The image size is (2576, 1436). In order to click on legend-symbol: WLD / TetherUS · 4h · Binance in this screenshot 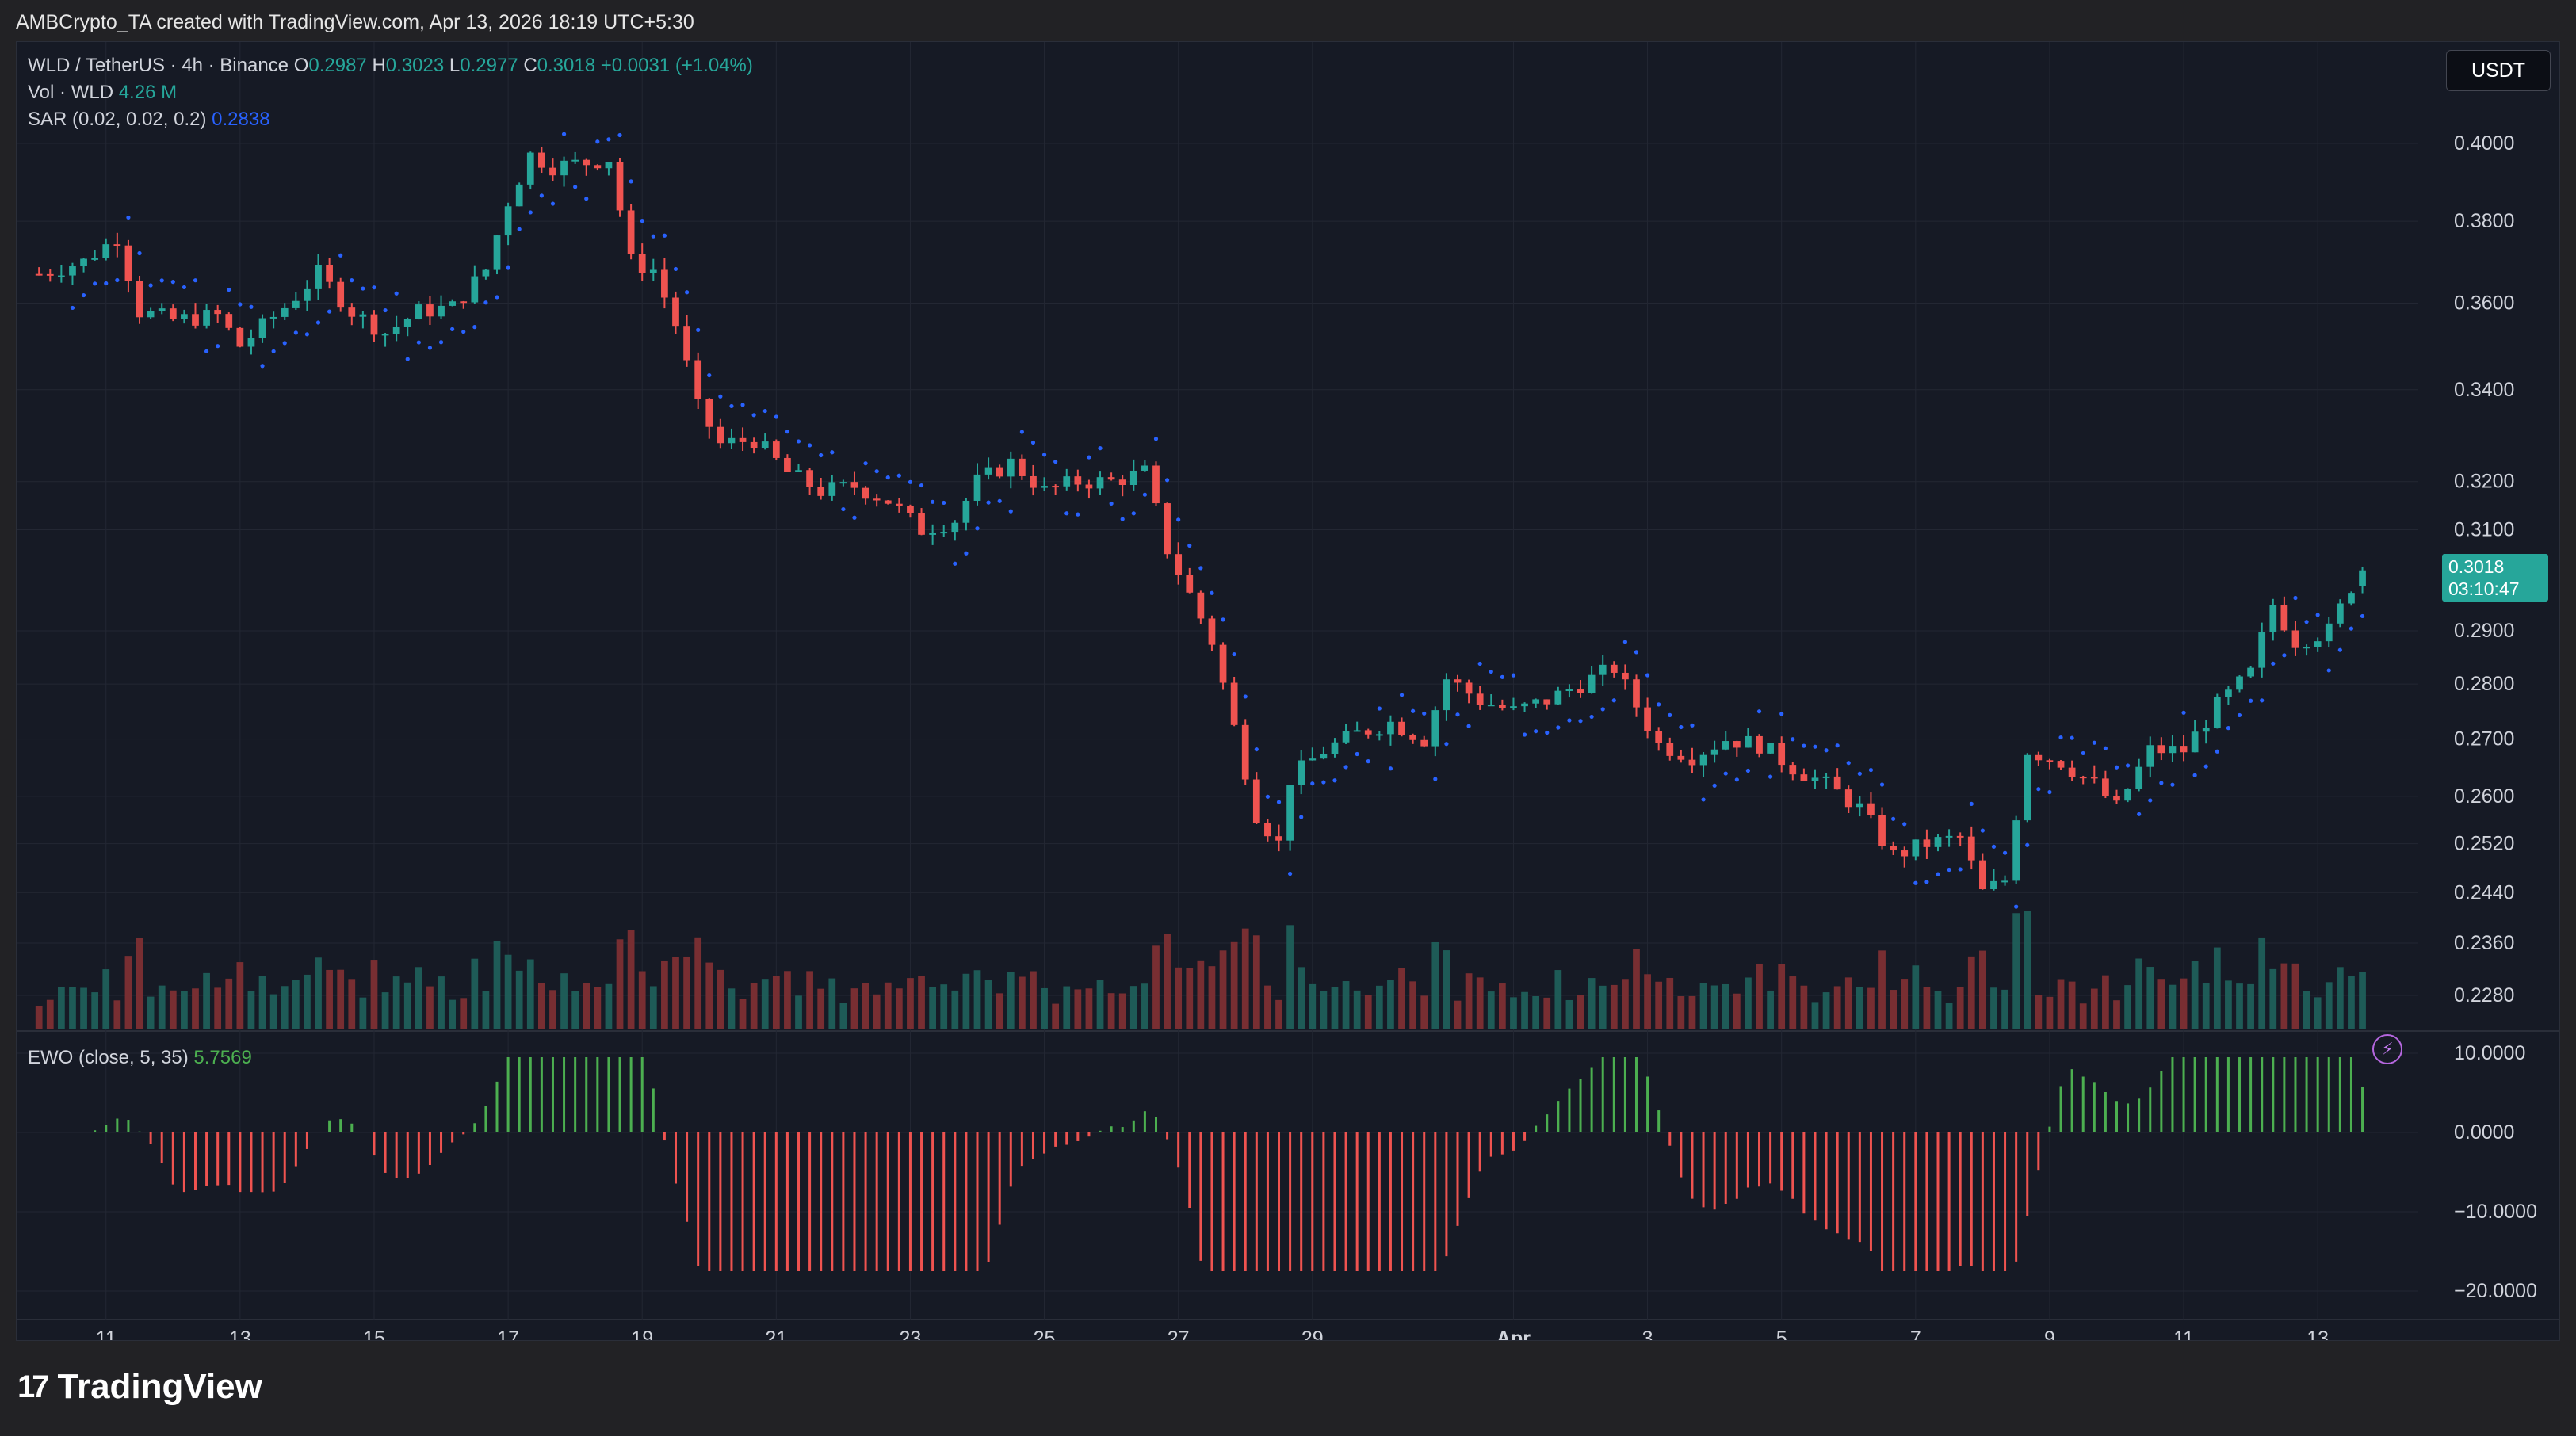, I will do `click(158, 66)`.